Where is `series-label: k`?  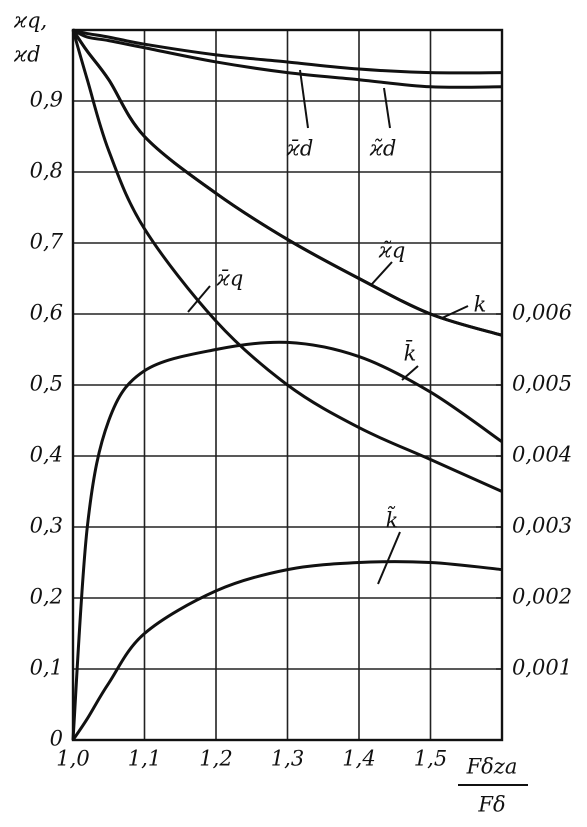
series-label: k is located at coordinates (480, 305).